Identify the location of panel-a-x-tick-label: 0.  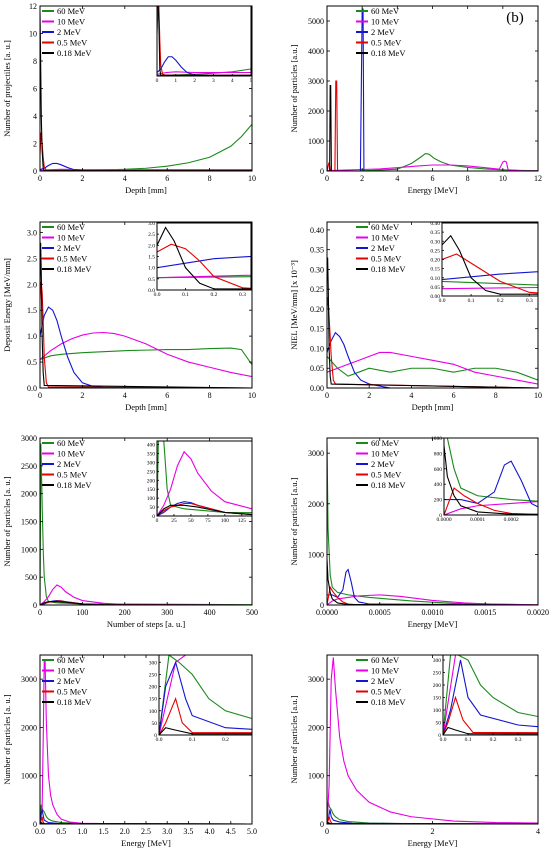
(40, 178).